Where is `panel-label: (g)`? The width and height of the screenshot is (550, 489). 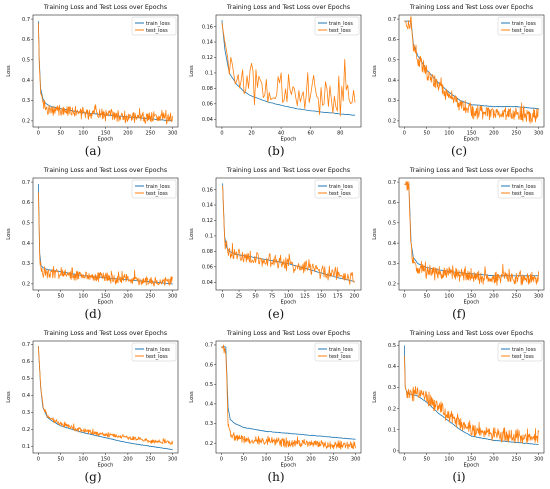
panel-label: (g) is located at coordinates (93, 477).